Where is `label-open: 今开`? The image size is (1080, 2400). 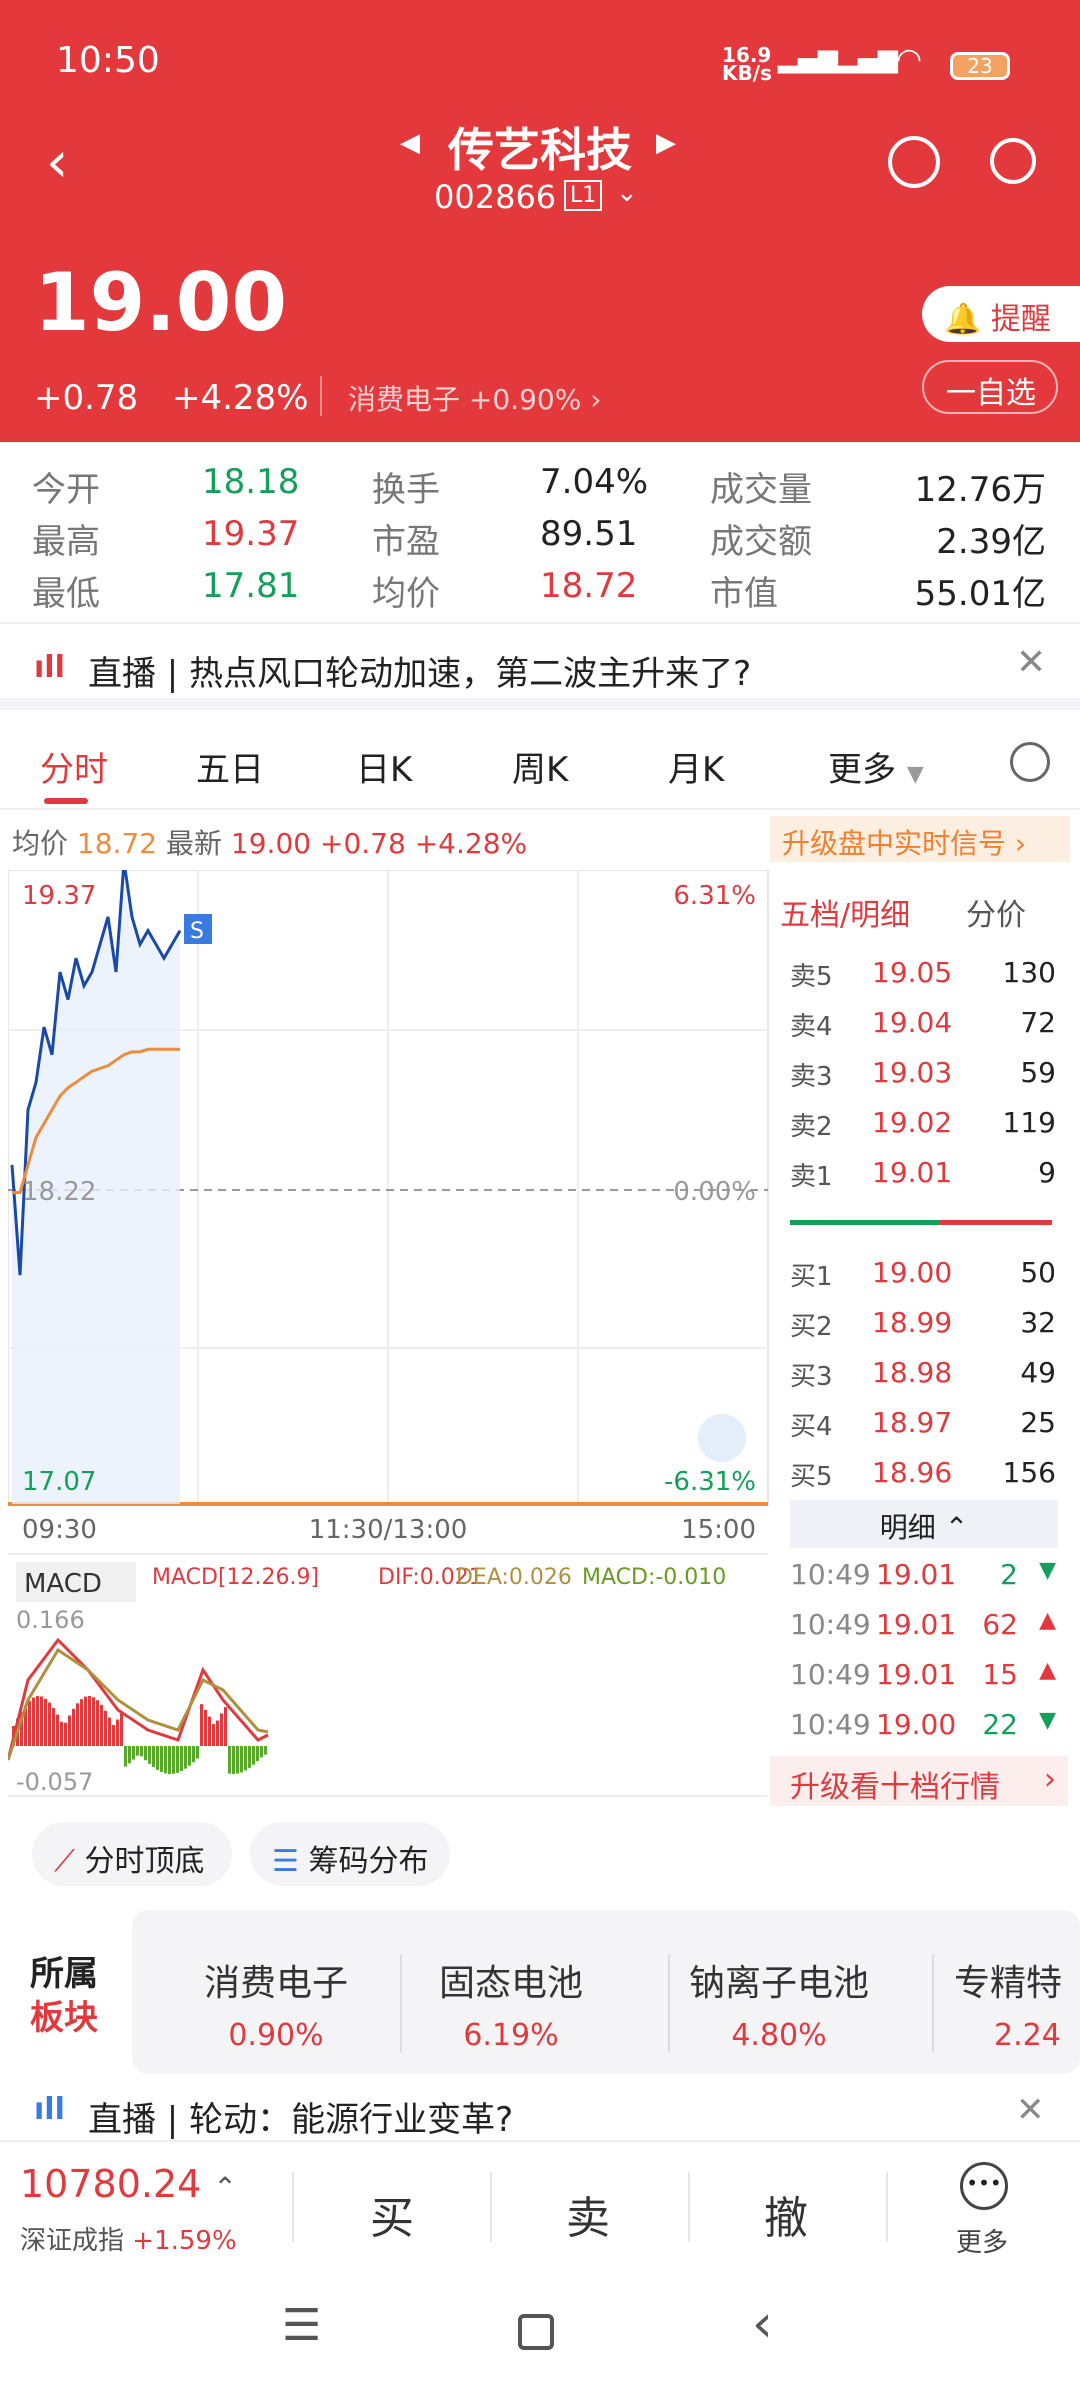 label-open: 今开 is located at coordinates (66, 490).